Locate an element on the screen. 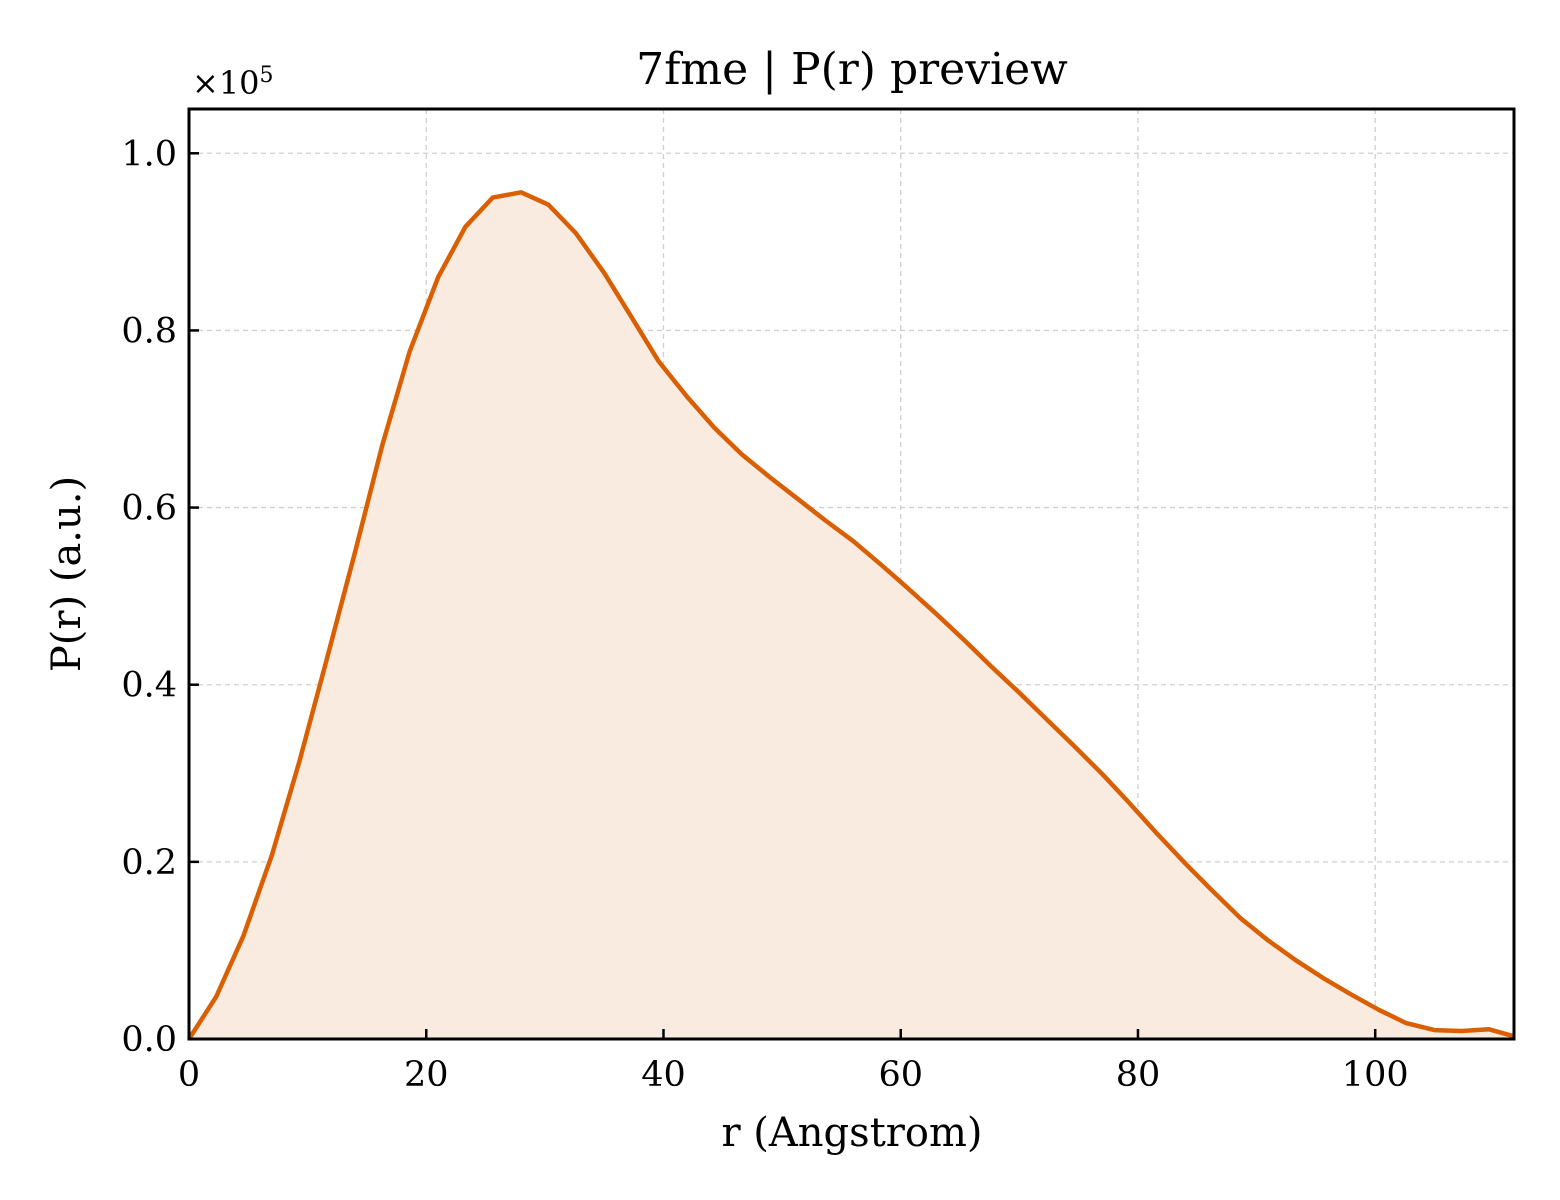 The width and height of the screenshot is (1560, 1200). y-axis-label: P(r) (a.u.) is located at coordinates (67, 574).